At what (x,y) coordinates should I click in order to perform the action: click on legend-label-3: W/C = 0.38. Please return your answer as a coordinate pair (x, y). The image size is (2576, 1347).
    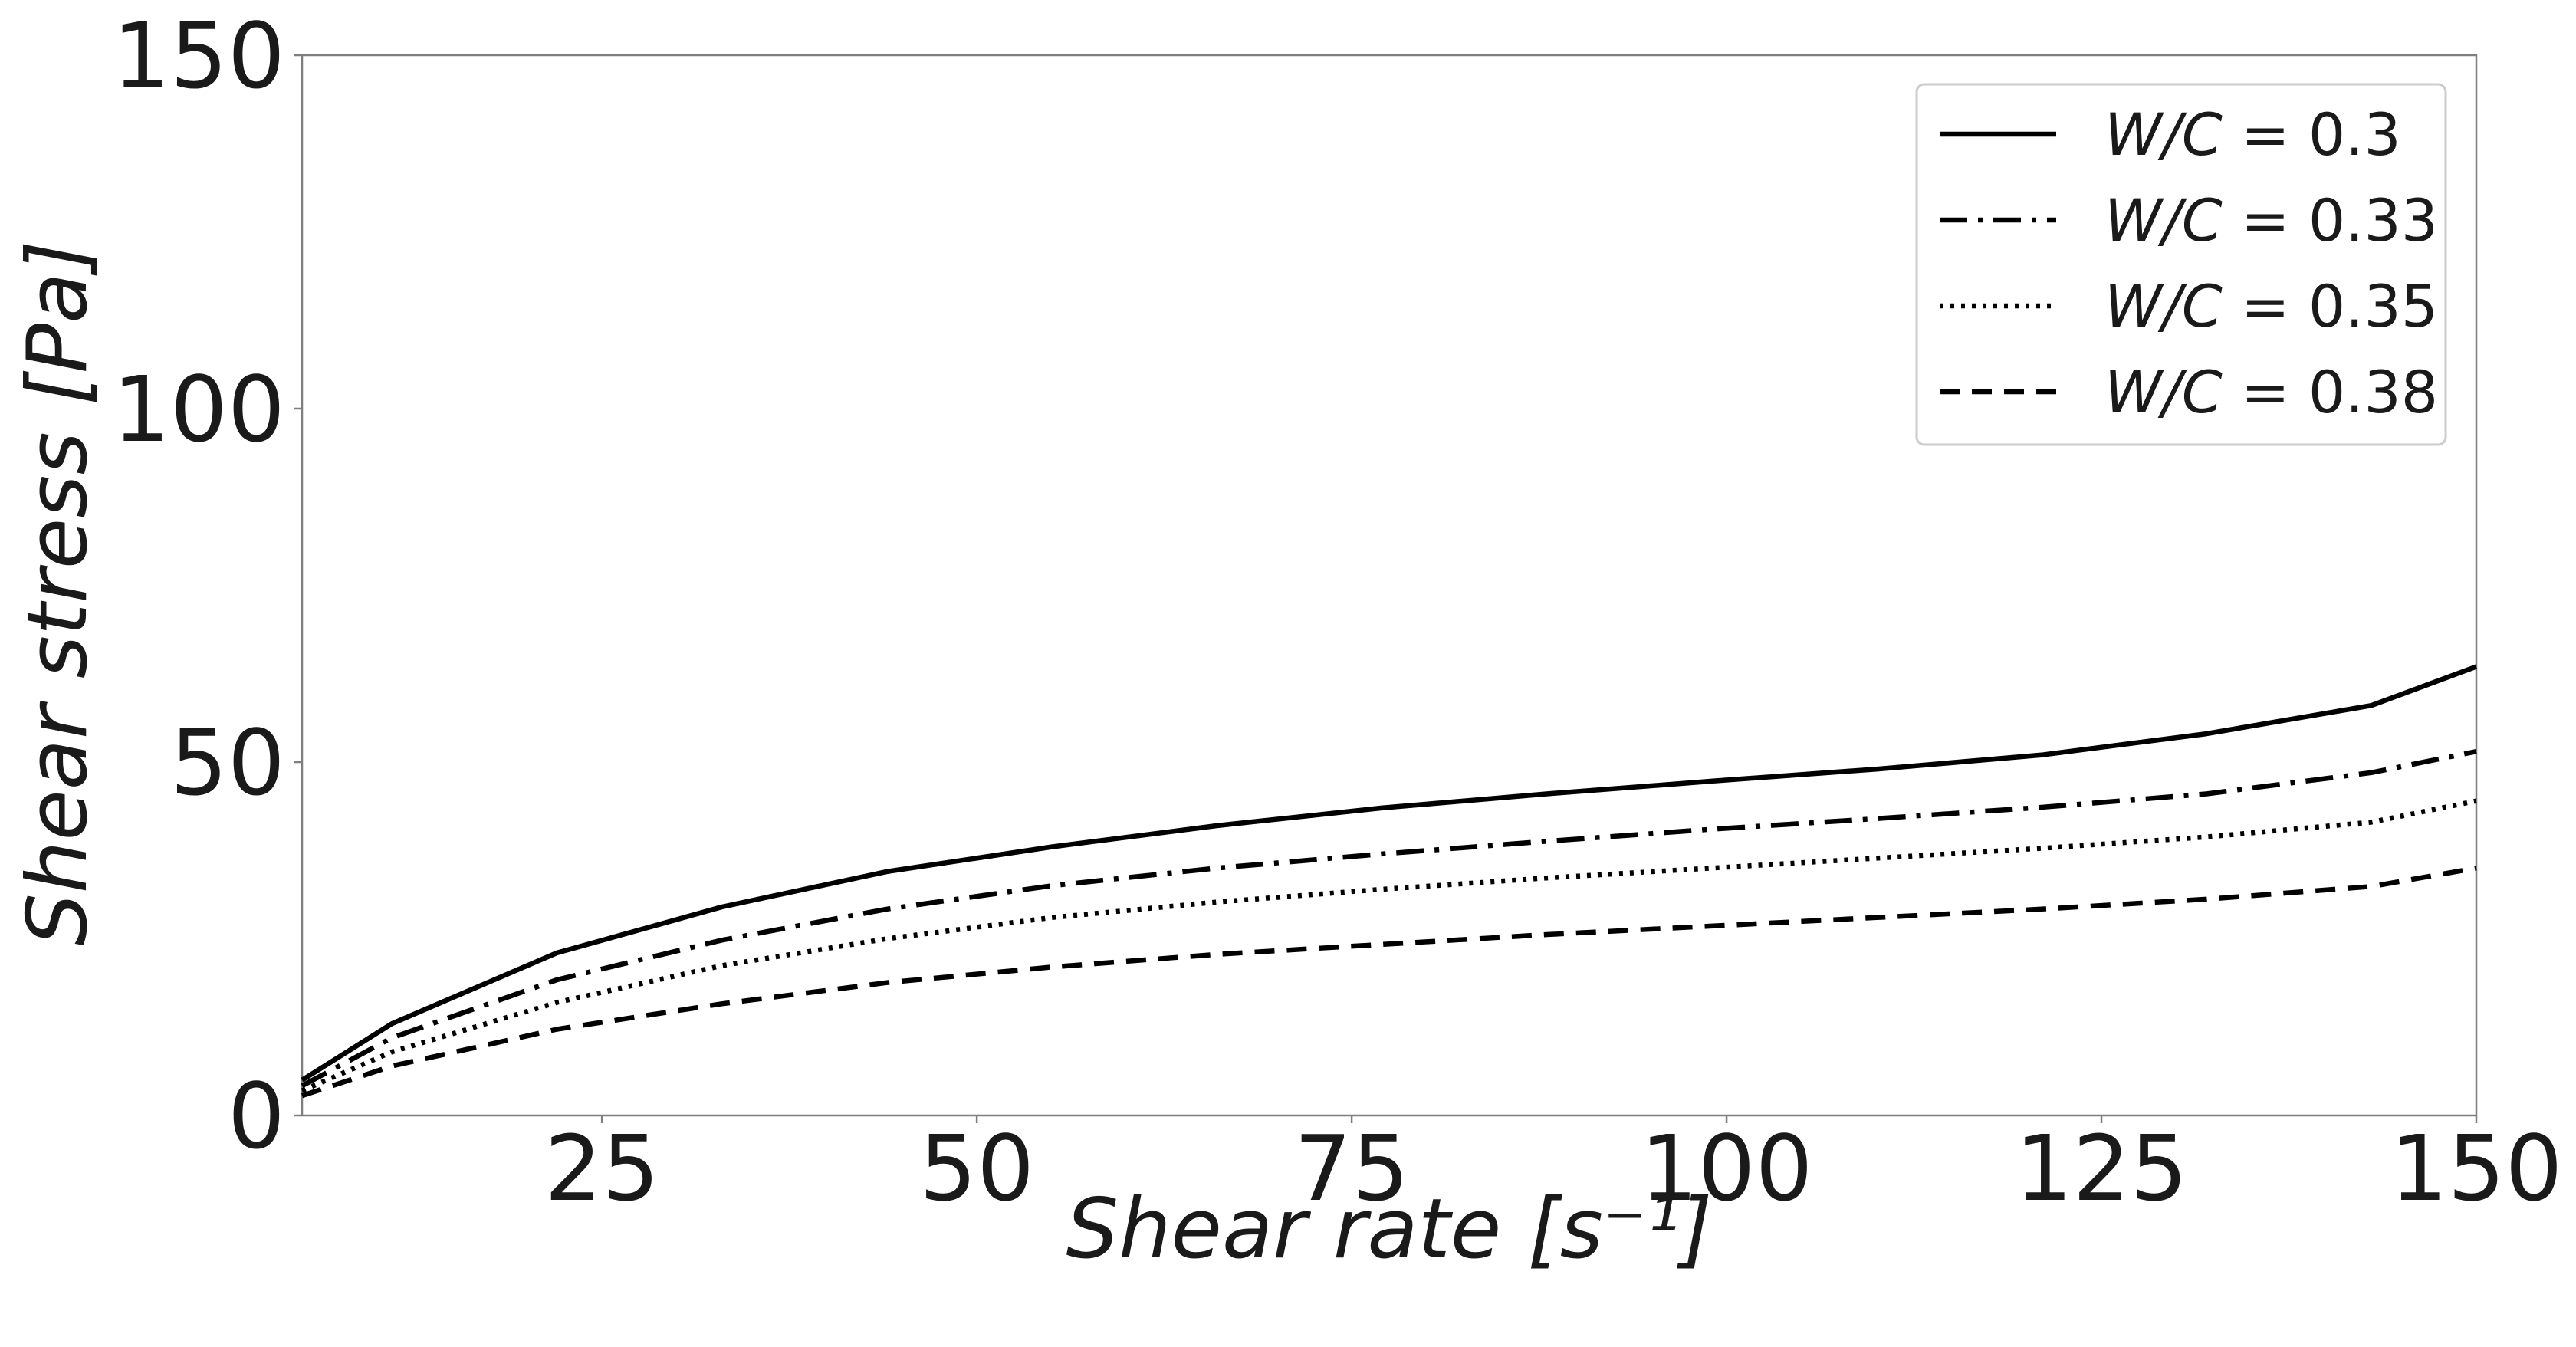
    Looking at the image, I should click on (2271, 392).